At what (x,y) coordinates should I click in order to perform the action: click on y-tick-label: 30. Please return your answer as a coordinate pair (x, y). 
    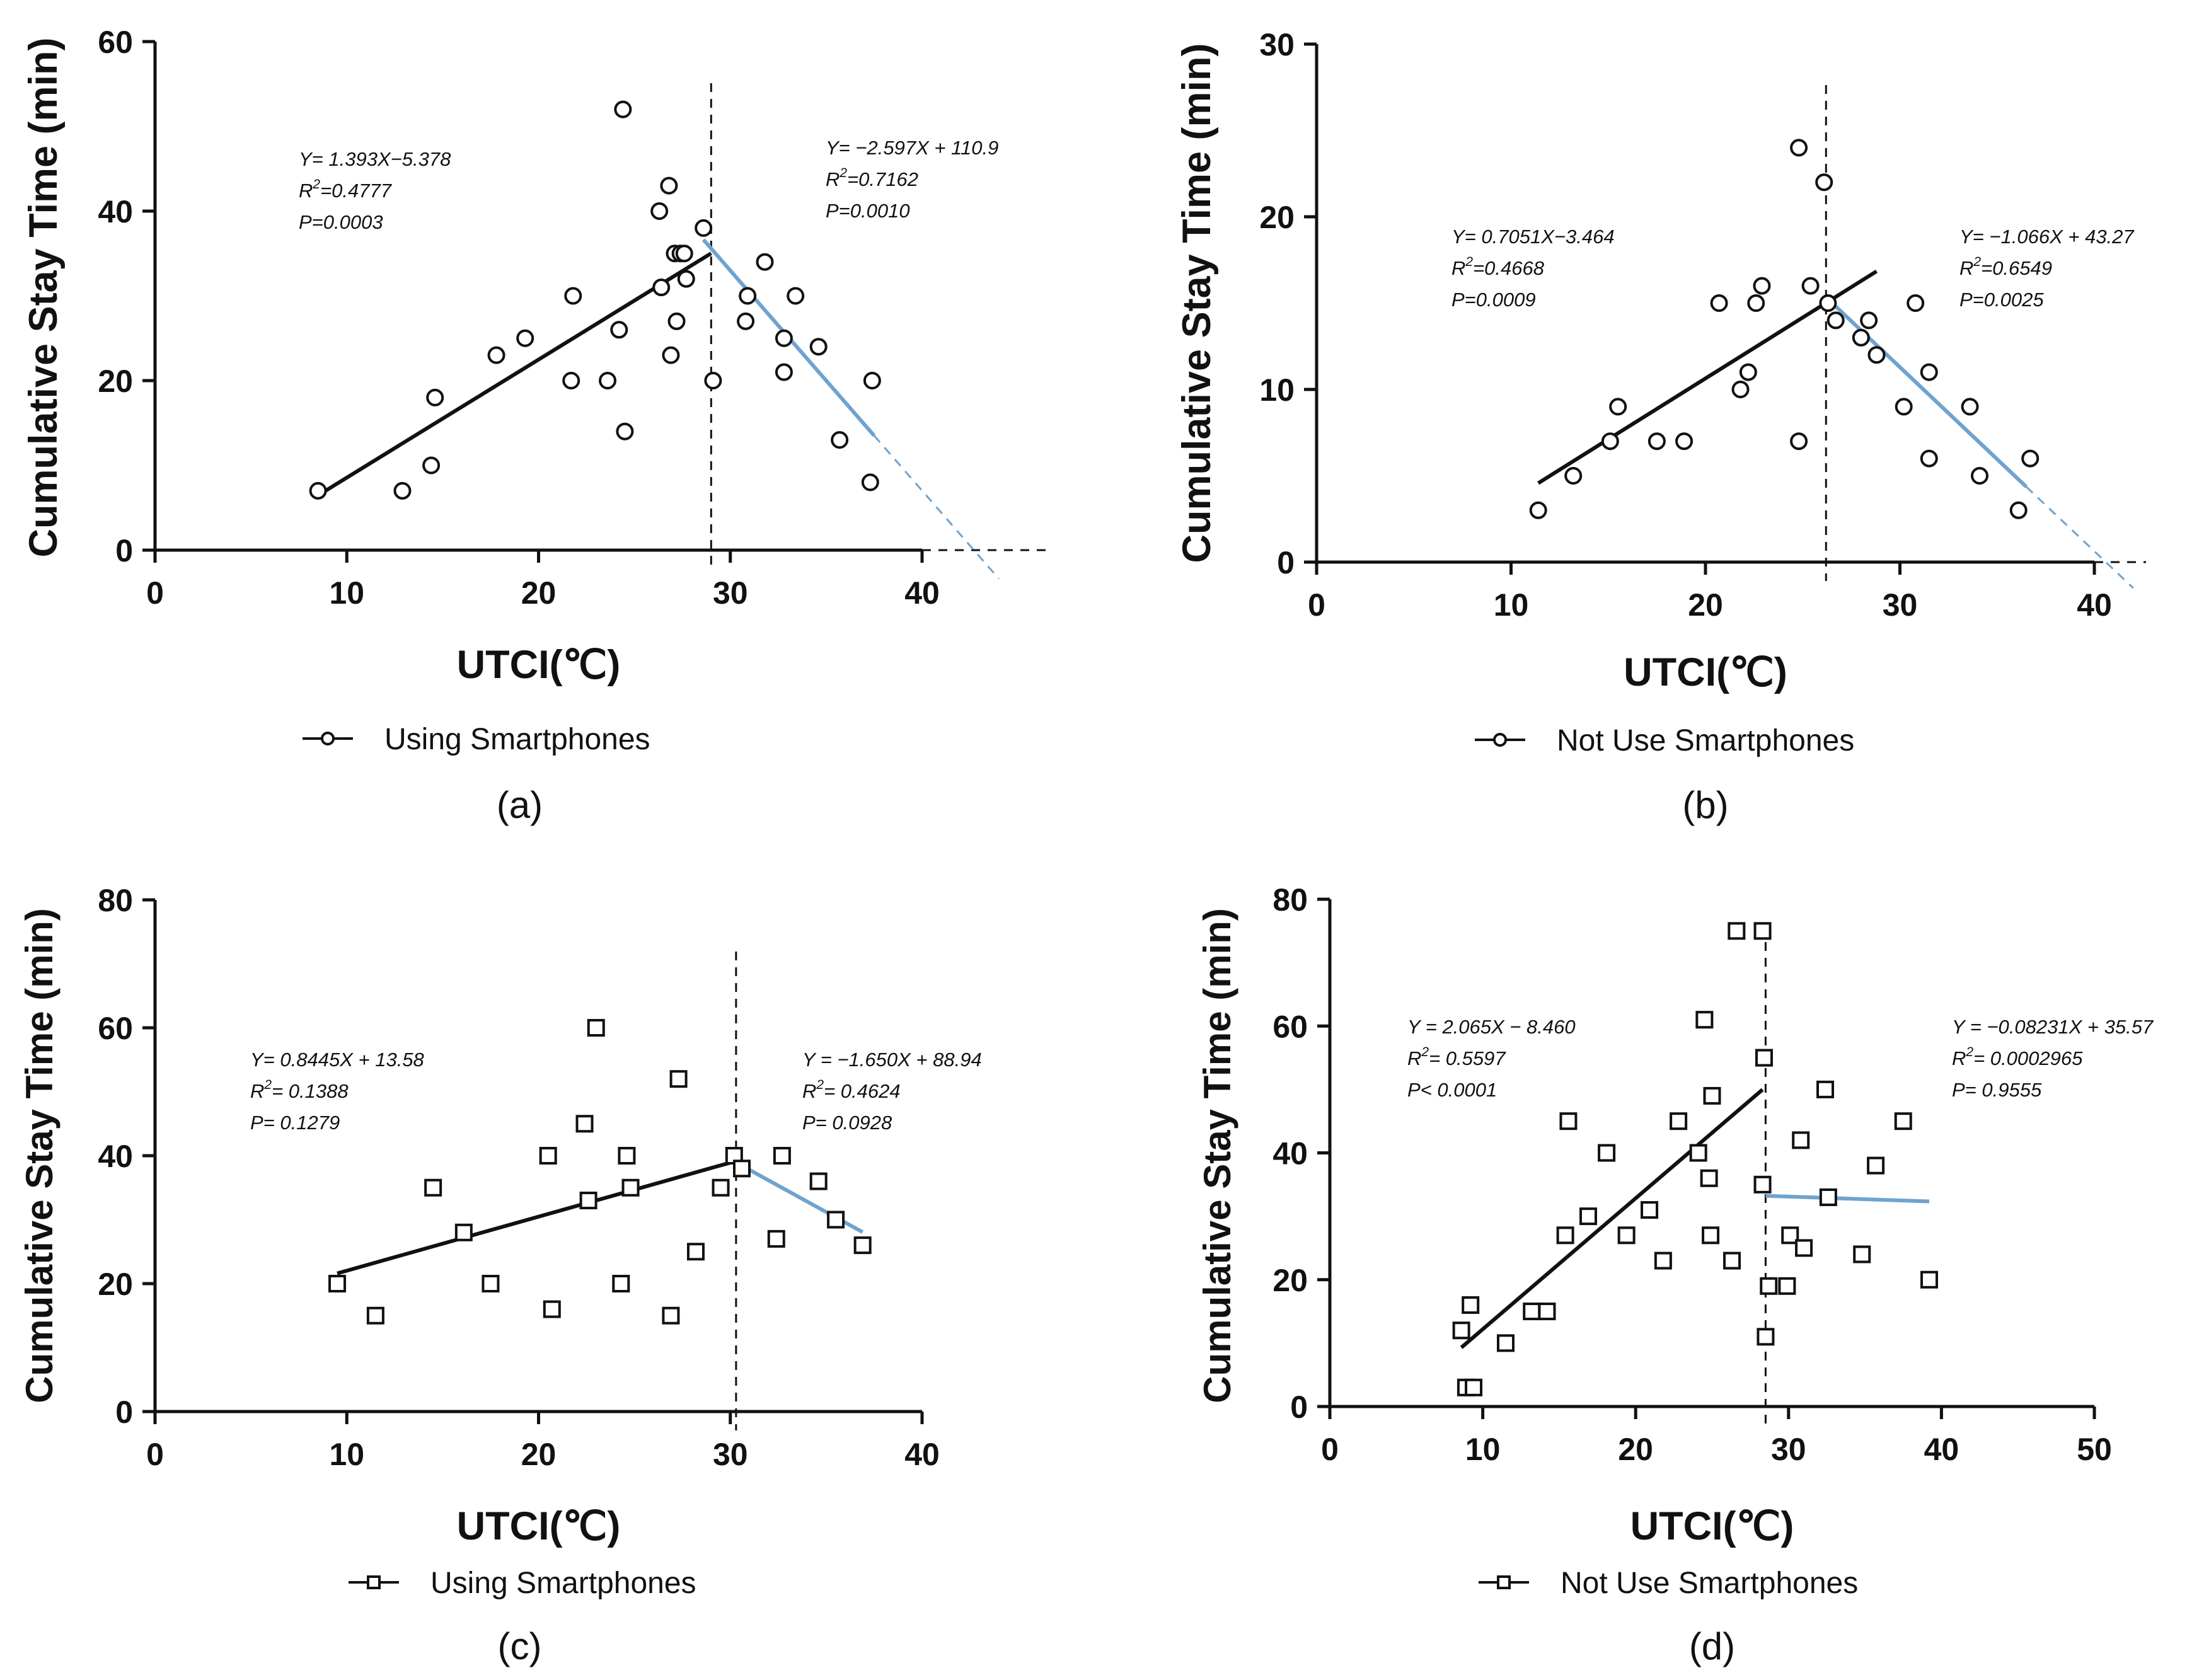
    Looking at the image, I should click on (1277, 44).